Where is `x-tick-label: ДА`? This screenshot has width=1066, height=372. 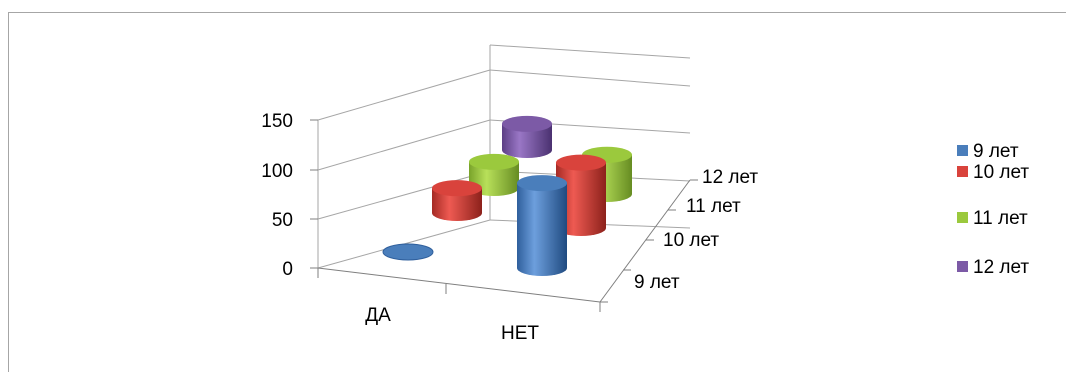 x-tick-label: ДА is located at coordinates (378, 315).